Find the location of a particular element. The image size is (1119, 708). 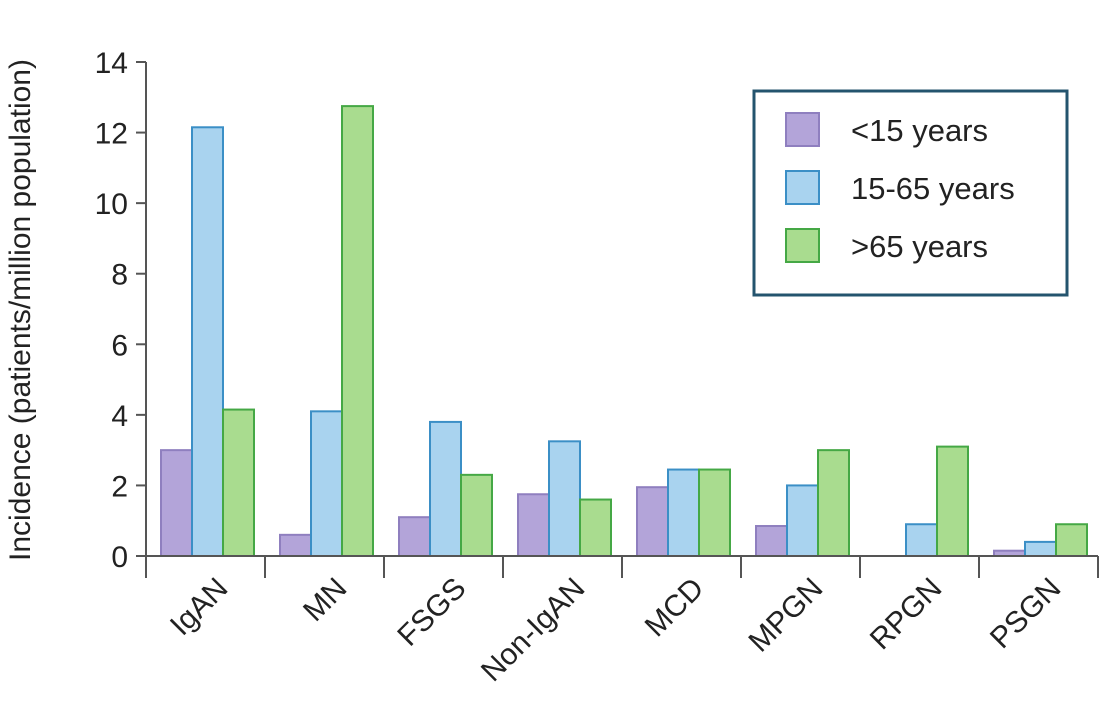

y-tick-label: 0 is located at coordinates (119, 557).